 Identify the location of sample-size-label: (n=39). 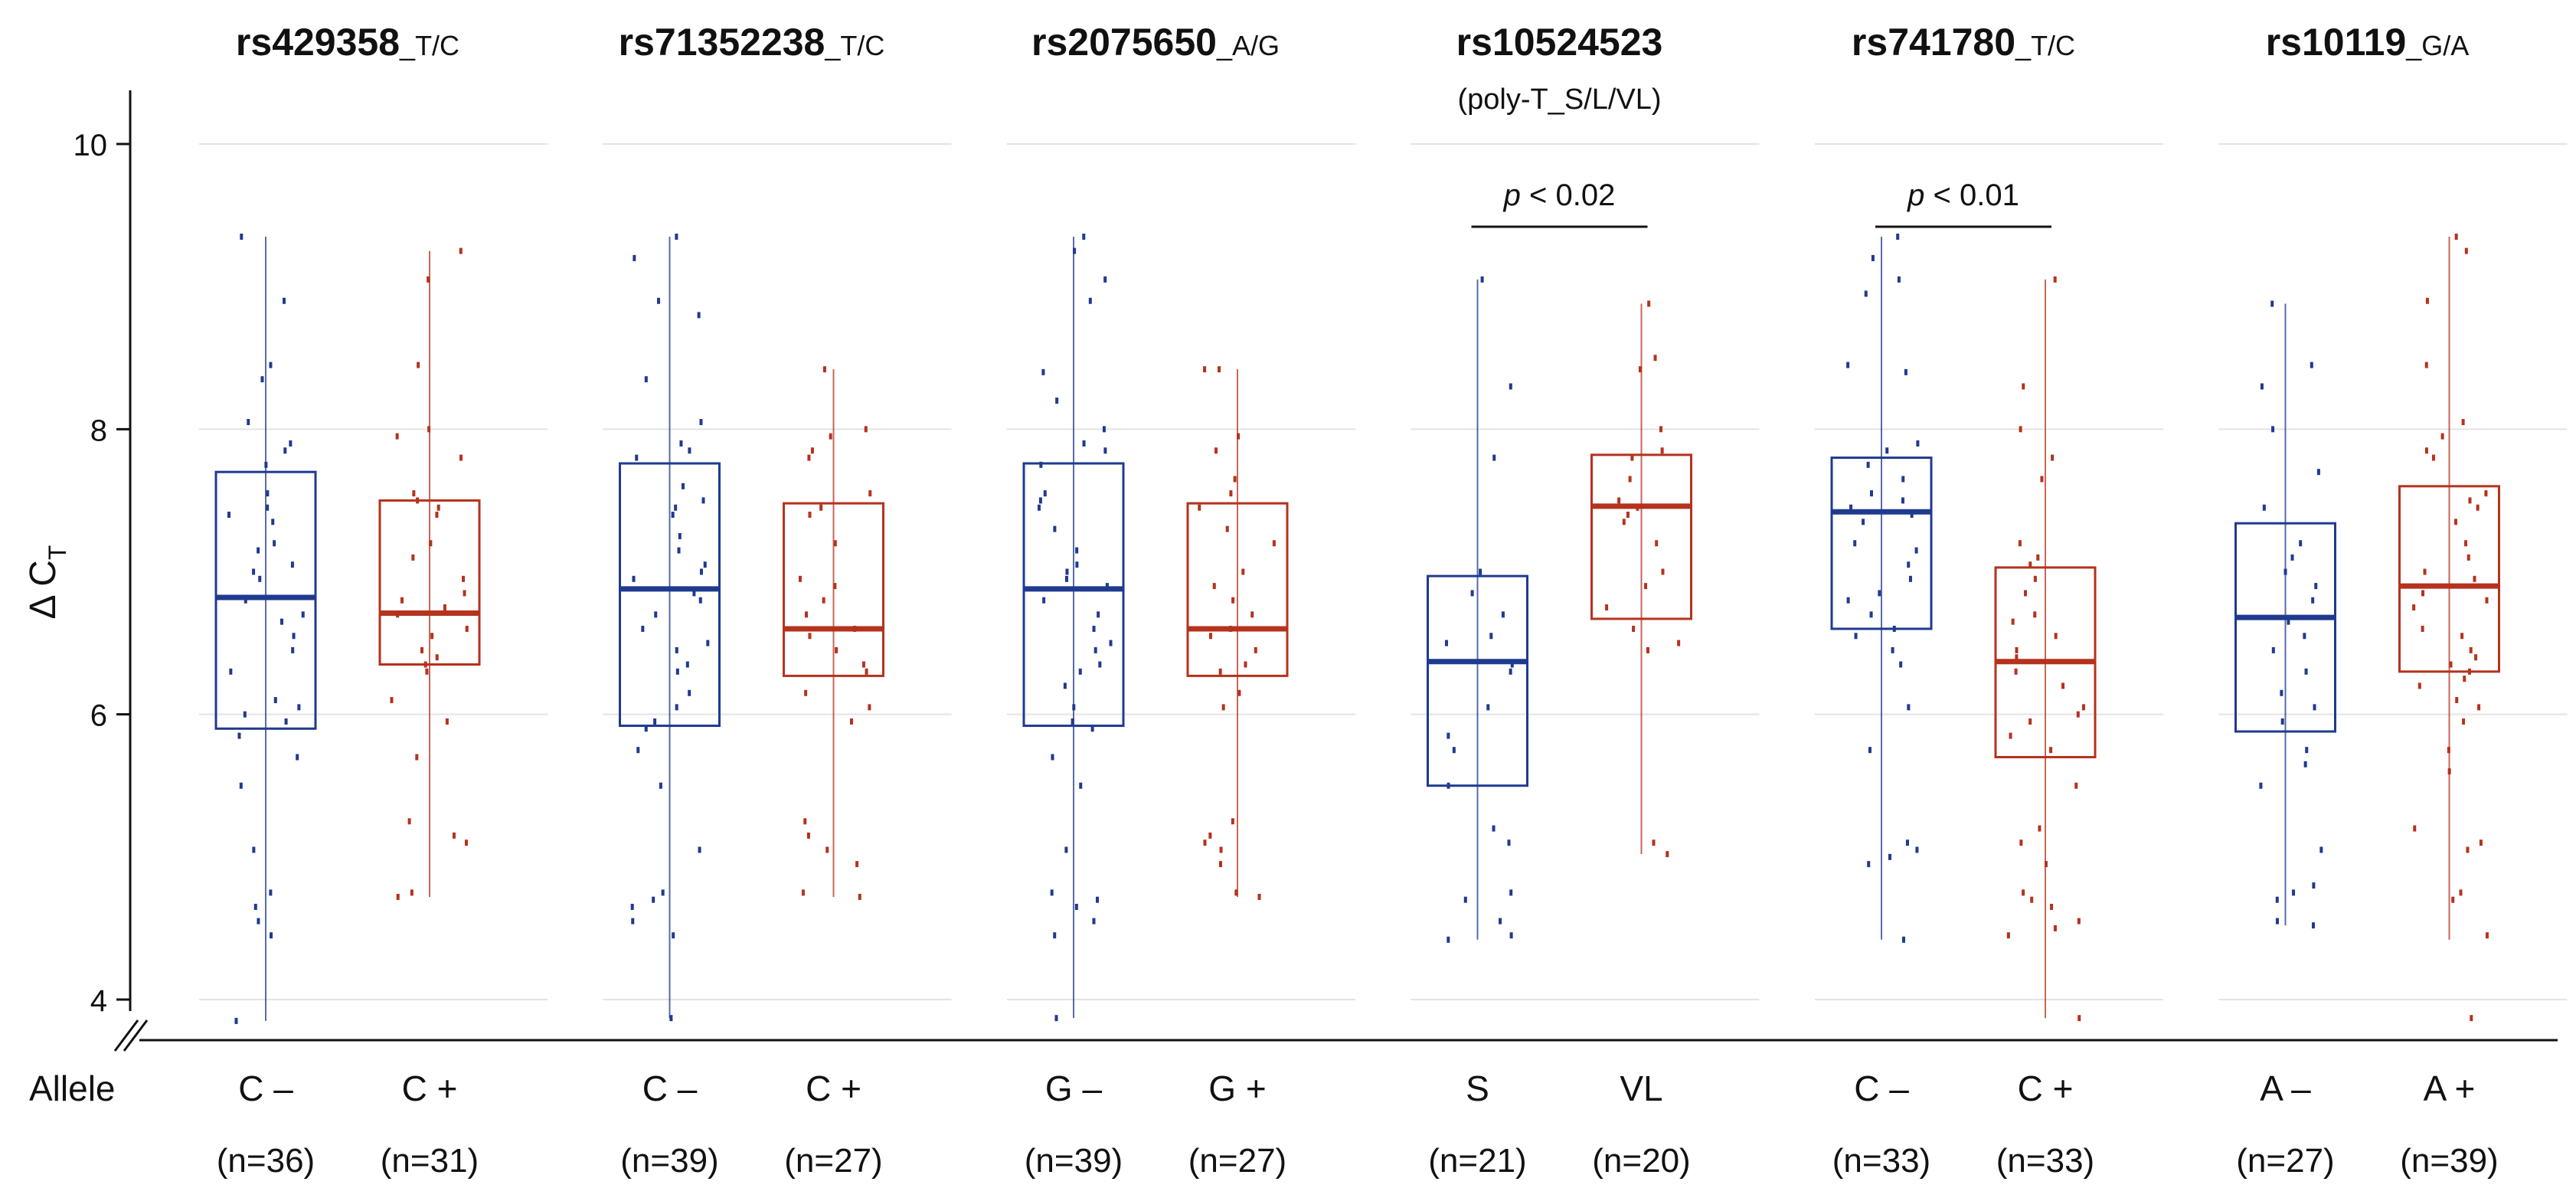
(1074, 1161).